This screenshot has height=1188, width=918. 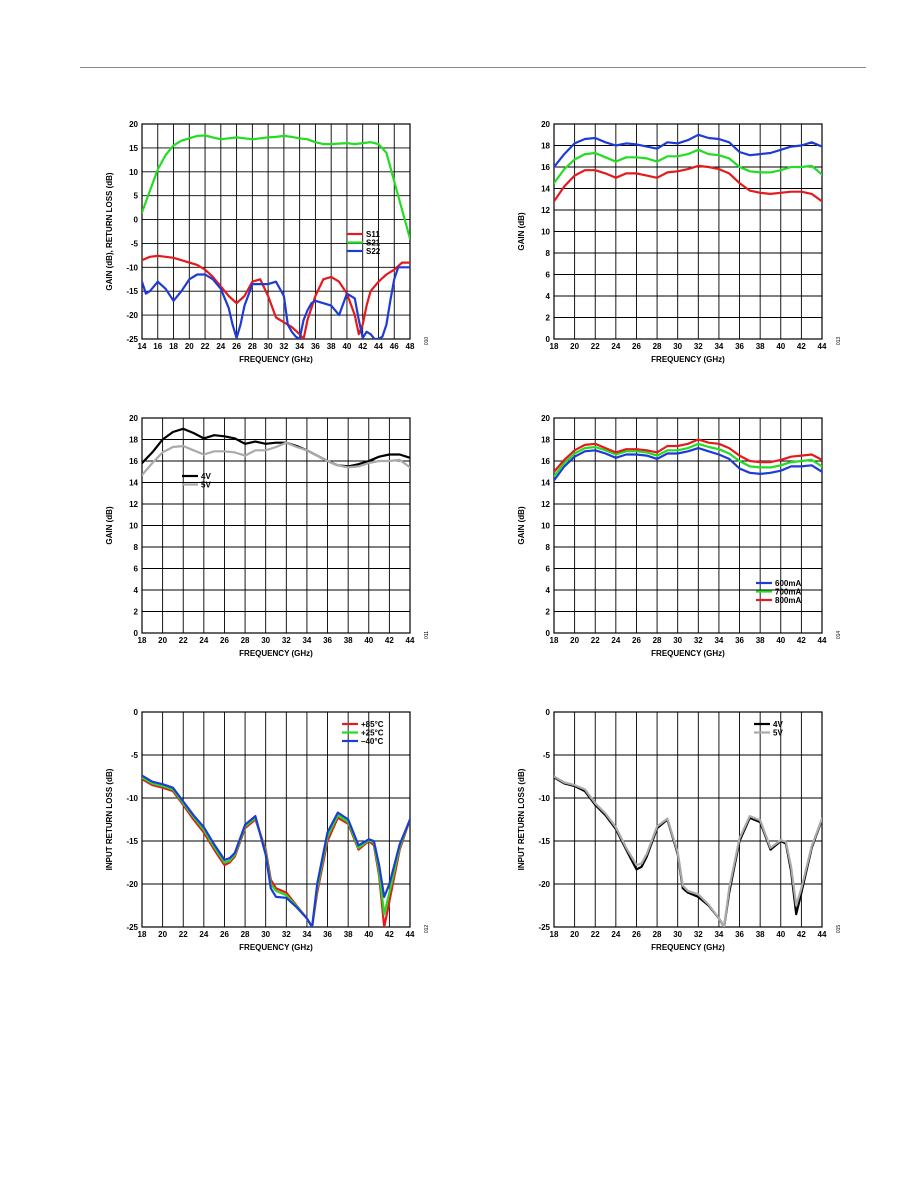 I want to click on figure-id: 015, so click(x=839, y=929).